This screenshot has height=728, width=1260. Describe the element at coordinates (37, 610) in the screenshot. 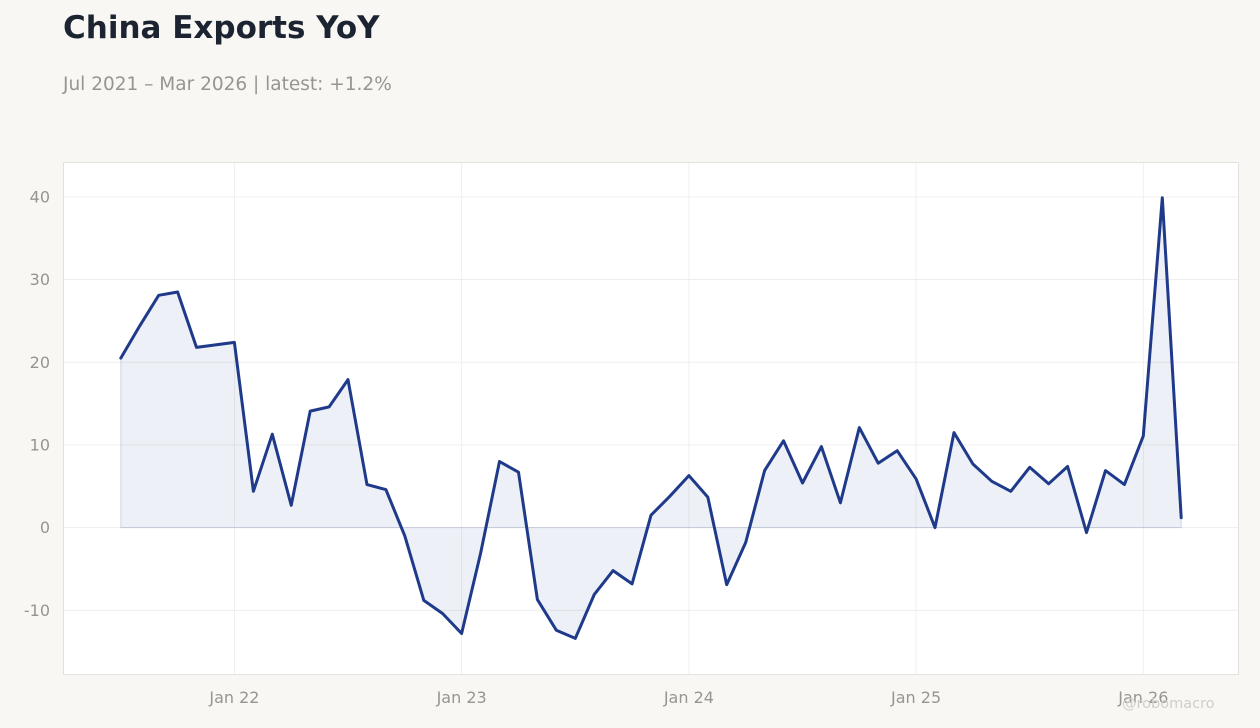

I see `y-tick-label: -10` at that location.